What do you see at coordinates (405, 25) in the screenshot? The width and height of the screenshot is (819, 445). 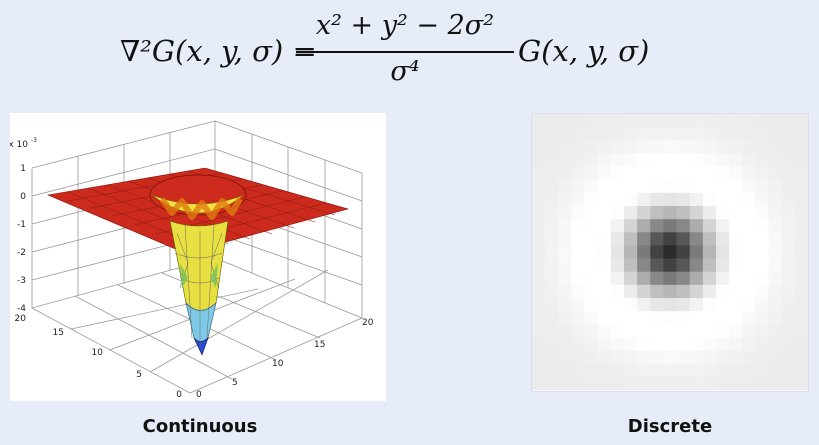 I see `formula-numerator: x² + y² − 2σ²` at bounding box center [405, 25].